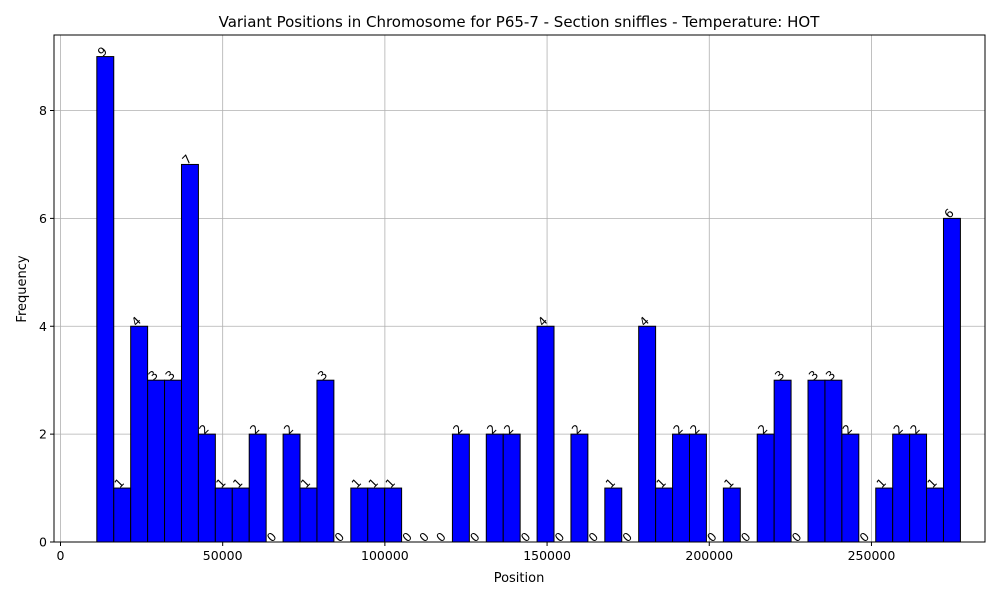  What do you see at coordinates (547, 555) in the screenshot?
I see `x-tick-label: 150000` at bounding box center [547, 555].